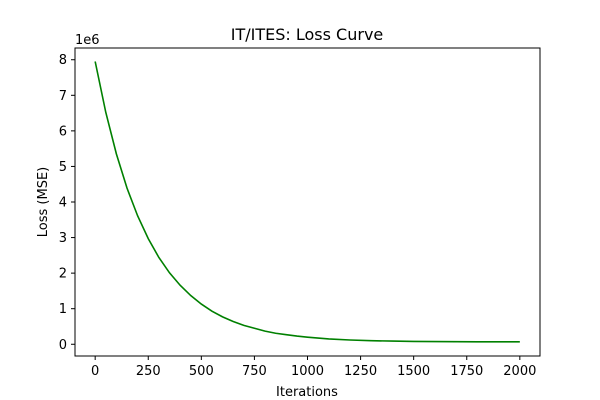  What do you see at coordinates (63, 60) in the screenshot?
I see `y-tick-label: 8` at bounding box center [63, 60].